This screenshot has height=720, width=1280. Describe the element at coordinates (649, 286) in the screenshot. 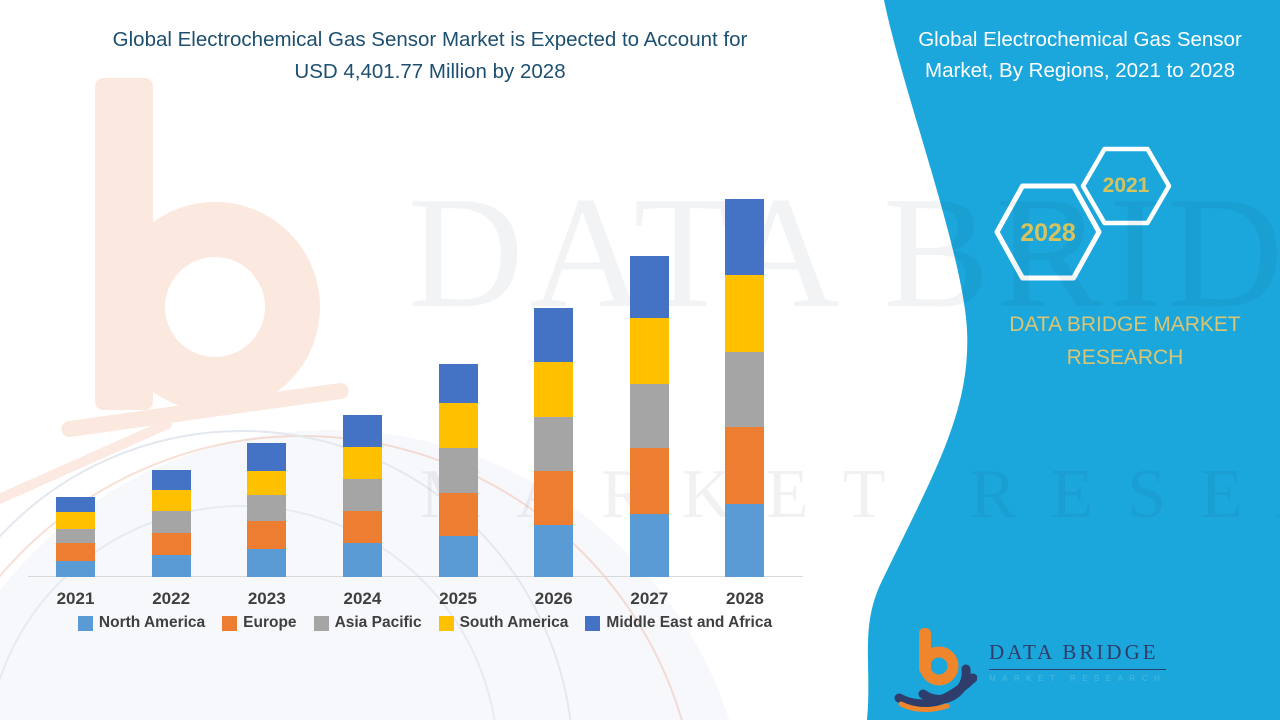

I see `bar-2027-segment-middle-east-and-africa` at that location.